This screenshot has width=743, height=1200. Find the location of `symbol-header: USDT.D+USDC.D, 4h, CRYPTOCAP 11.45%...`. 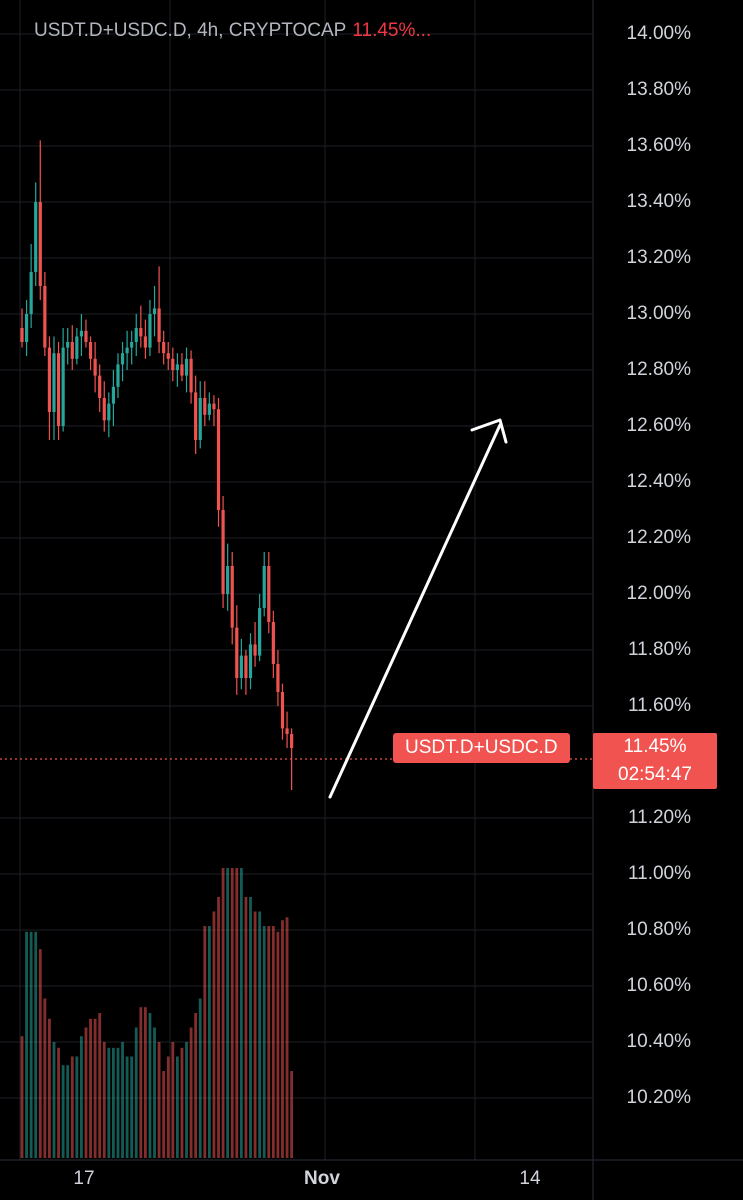

symbol-header: USDT.D+USDC.D, 4h, CRYPTOCAP 11.45%... is located at coordinates (232, 31).